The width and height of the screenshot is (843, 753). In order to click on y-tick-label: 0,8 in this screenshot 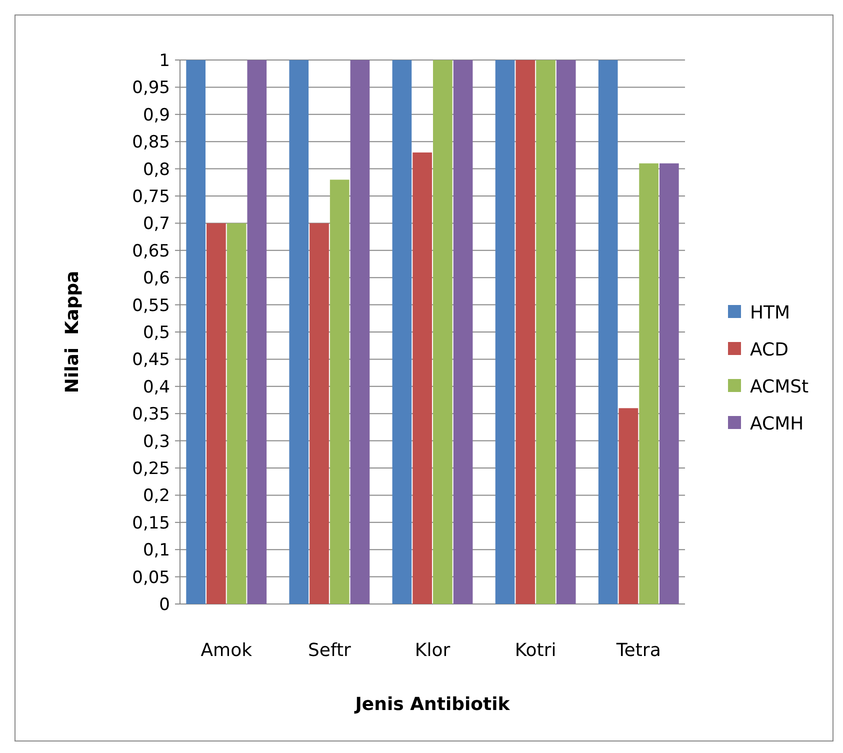, I will do `click(156, 170)`.